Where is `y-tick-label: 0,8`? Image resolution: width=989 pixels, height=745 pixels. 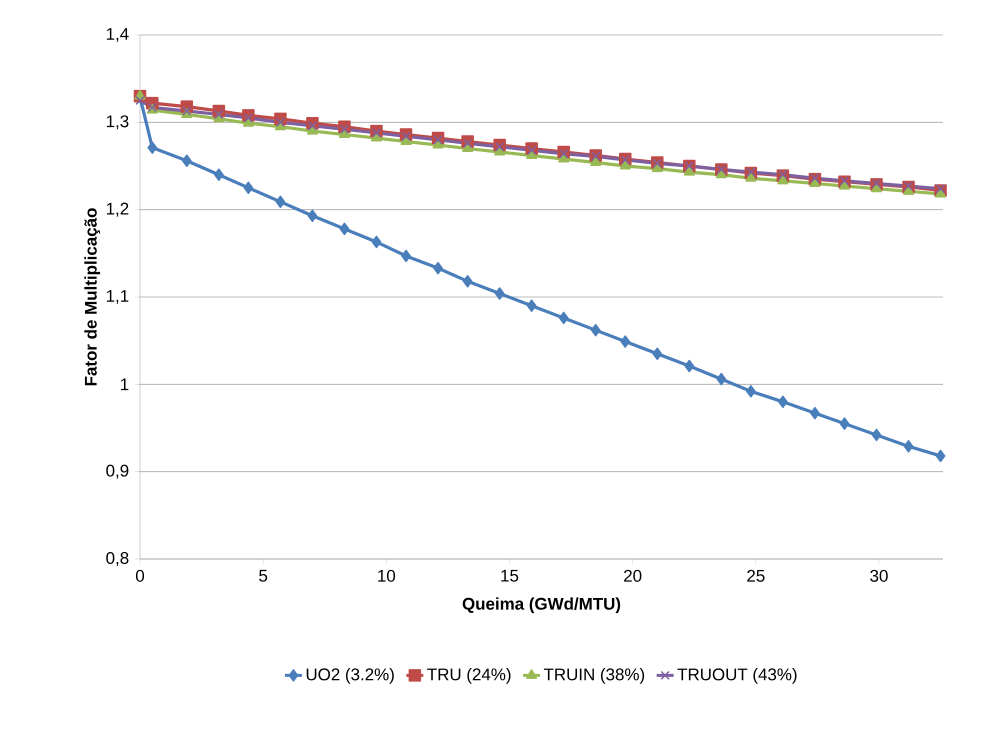 y-tick-label: 0,8 is located at coordinates (117, 559).